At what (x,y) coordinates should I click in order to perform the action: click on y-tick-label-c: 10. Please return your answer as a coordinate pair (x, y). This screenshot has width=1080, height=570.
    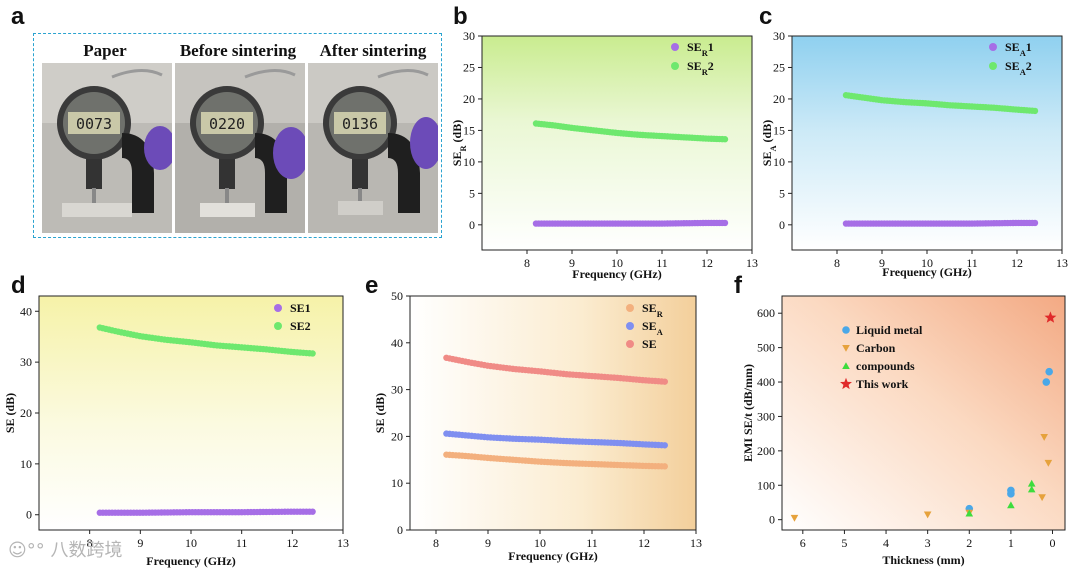
    Looking at the image, I should click on (779, 162).